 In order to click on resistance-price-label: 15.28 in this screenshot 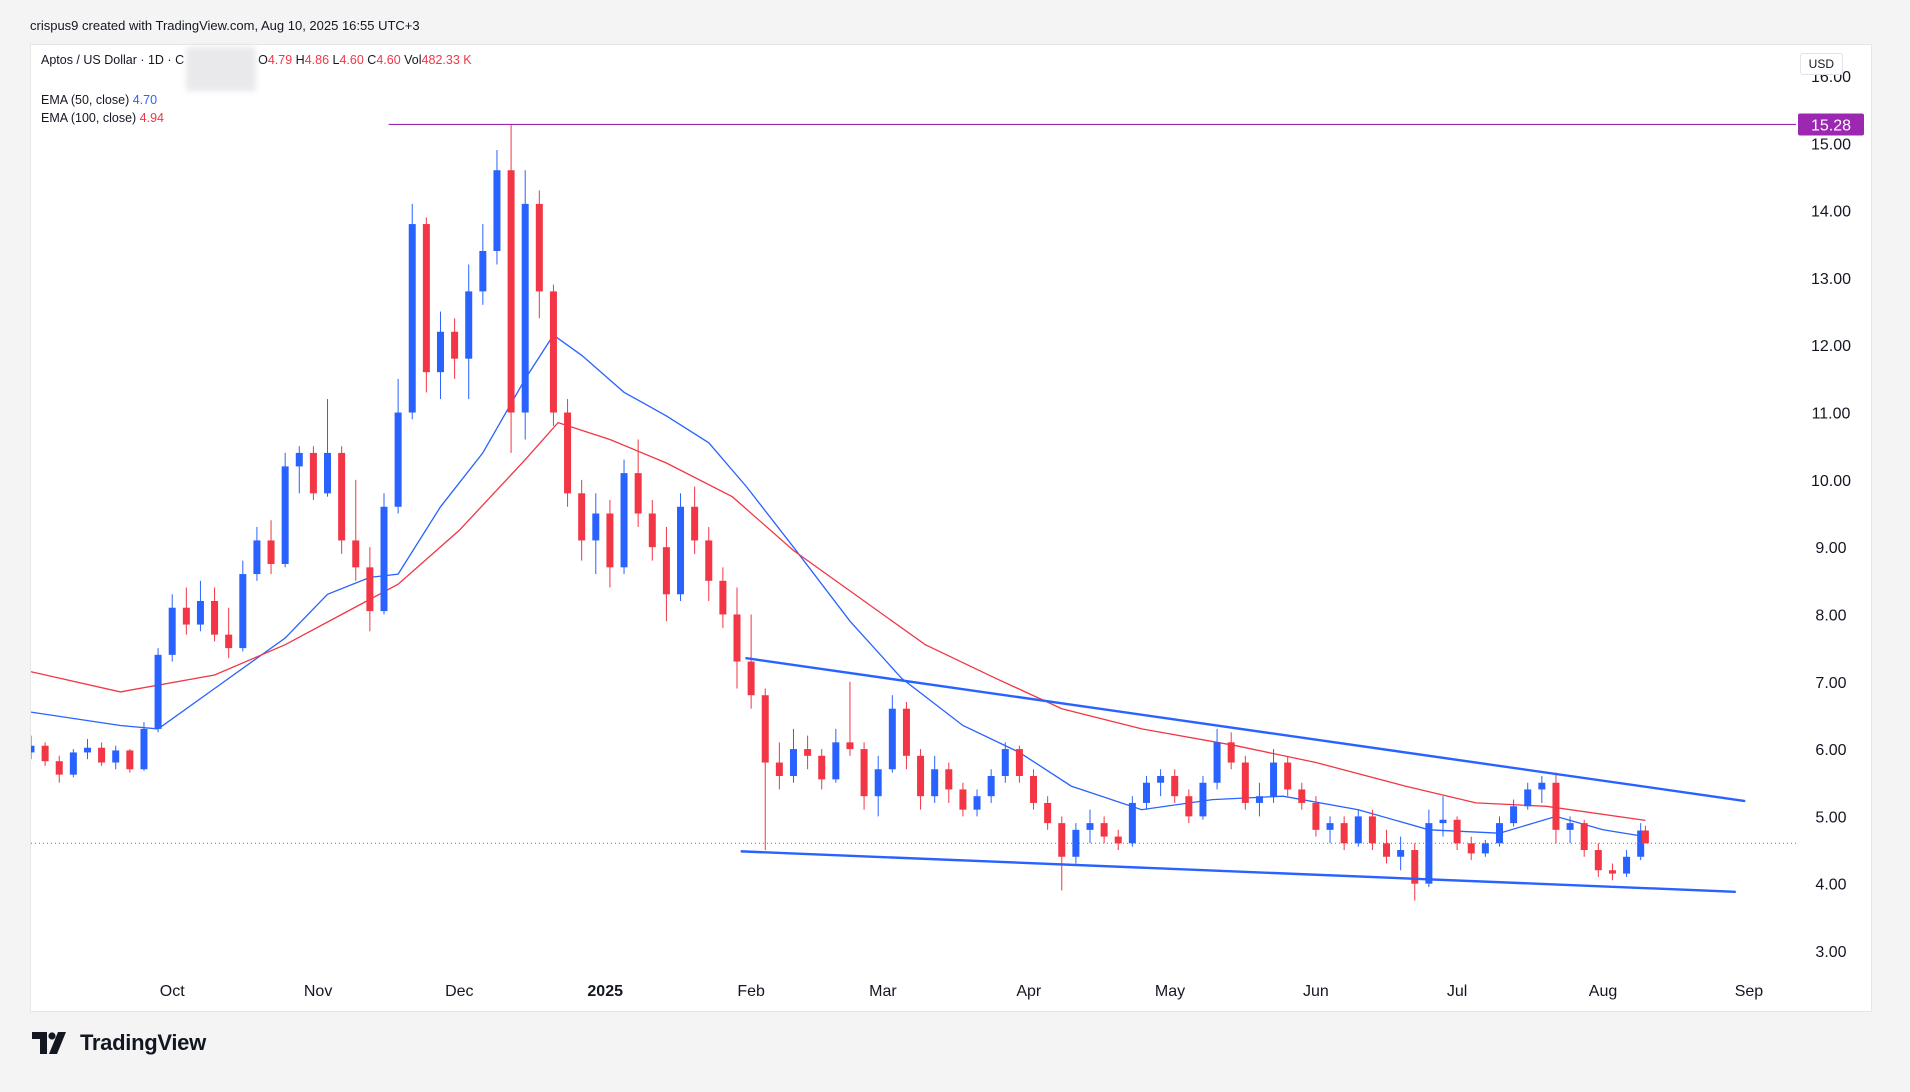, I will do `click(1831, 125)`.